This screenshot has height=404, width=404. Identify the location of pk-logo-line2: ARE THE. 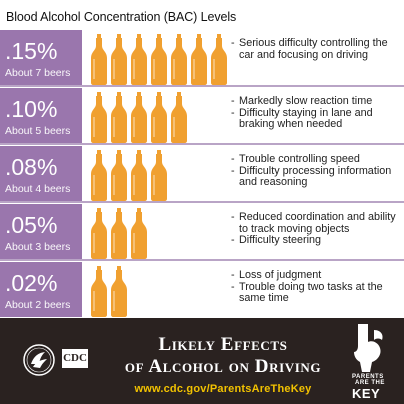
(370, 383).